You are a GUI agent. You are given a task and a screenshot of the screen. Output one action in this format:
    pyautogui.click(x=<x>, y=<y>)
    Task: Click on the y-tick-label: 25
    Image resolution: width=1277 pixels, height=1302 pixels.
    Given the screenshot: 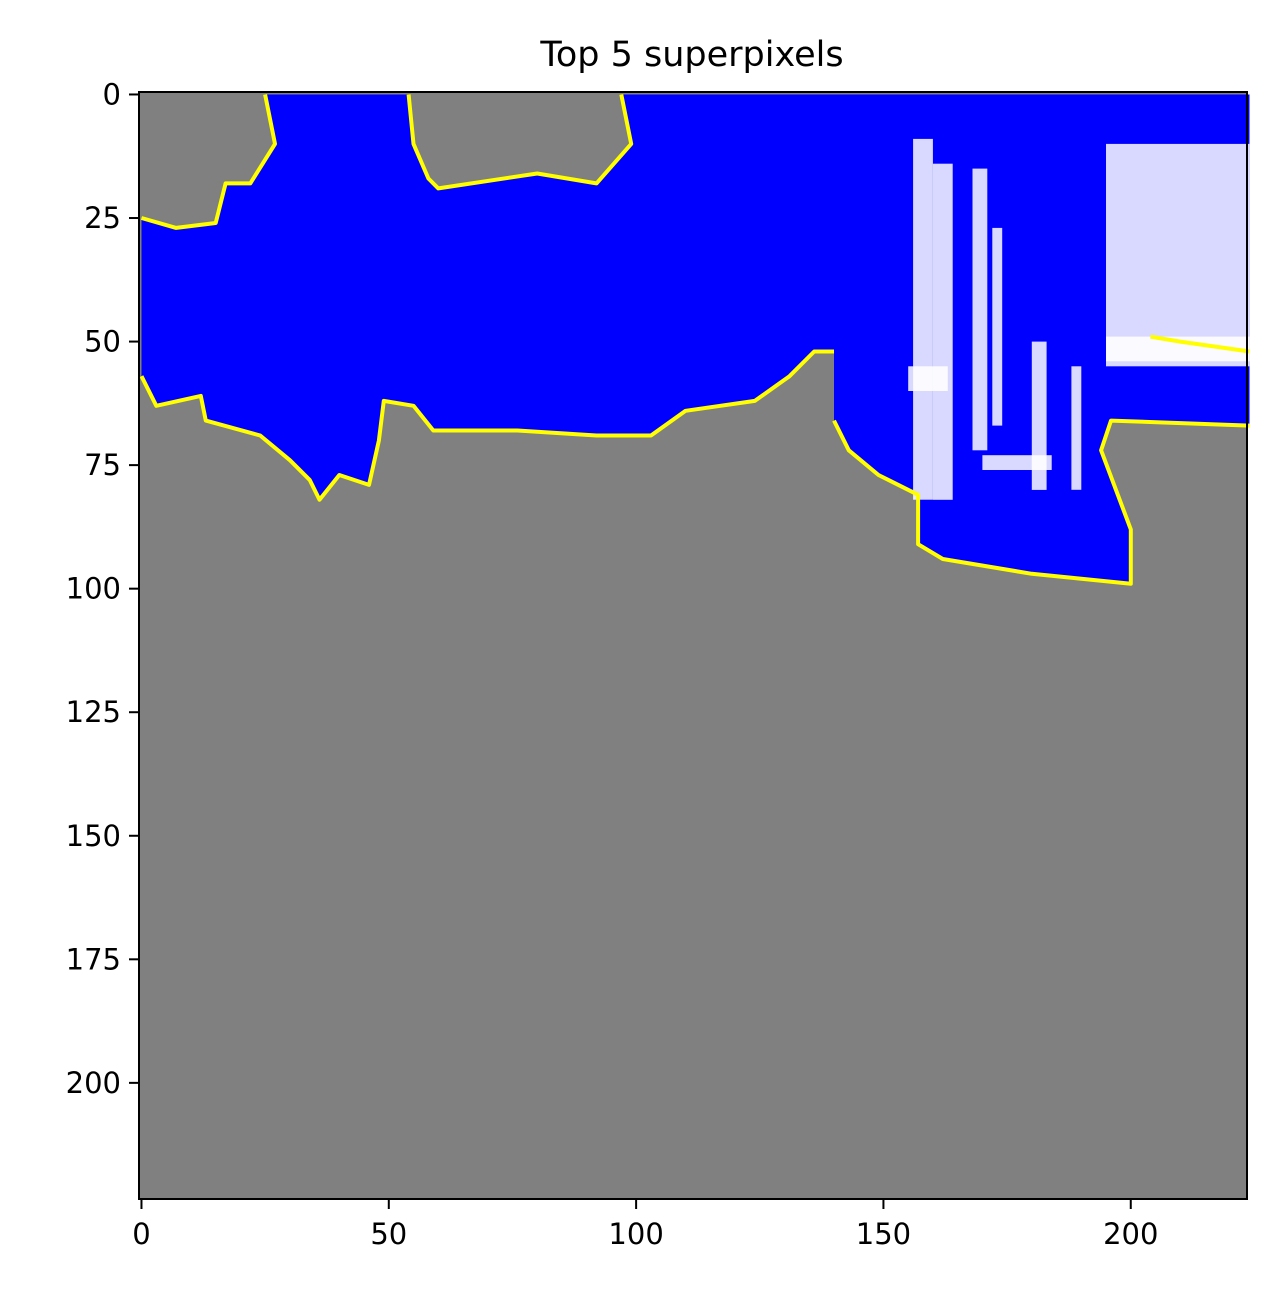 What is the action you would take?
    pyautogui.click(x=102, y=218)
    